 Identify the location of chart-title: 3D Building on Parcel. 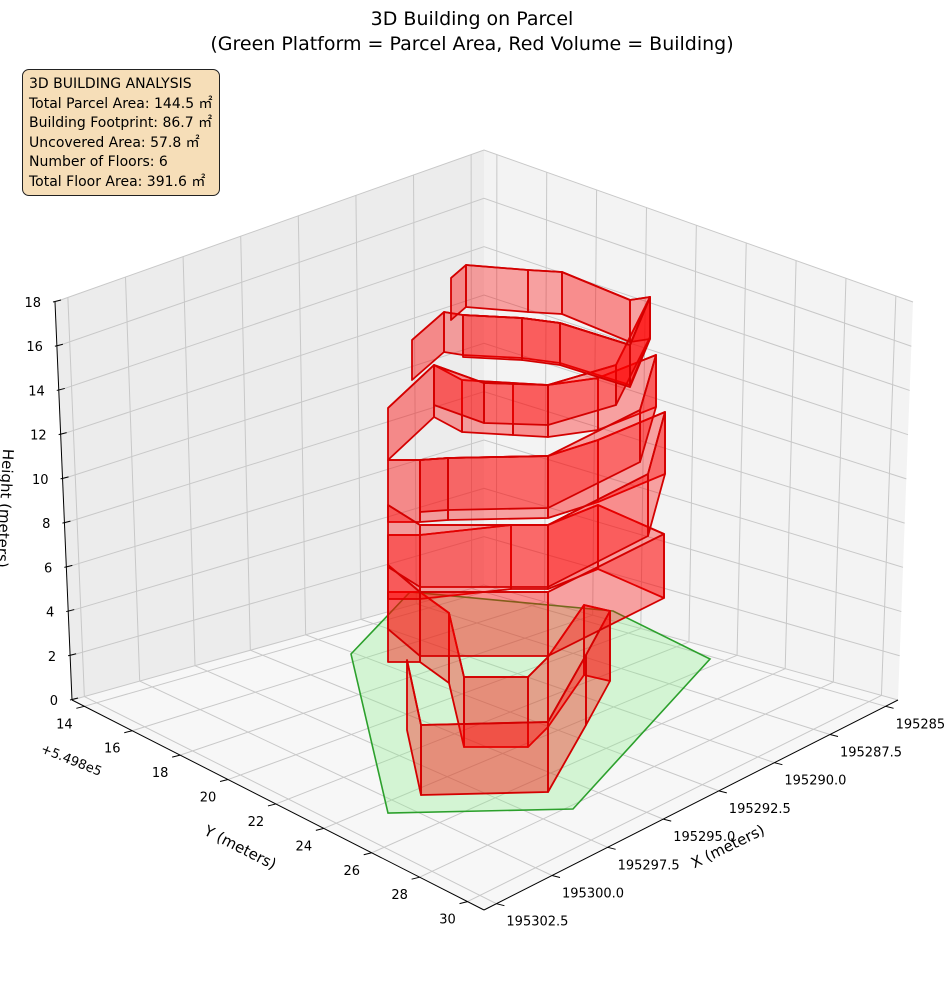
(472, 19).